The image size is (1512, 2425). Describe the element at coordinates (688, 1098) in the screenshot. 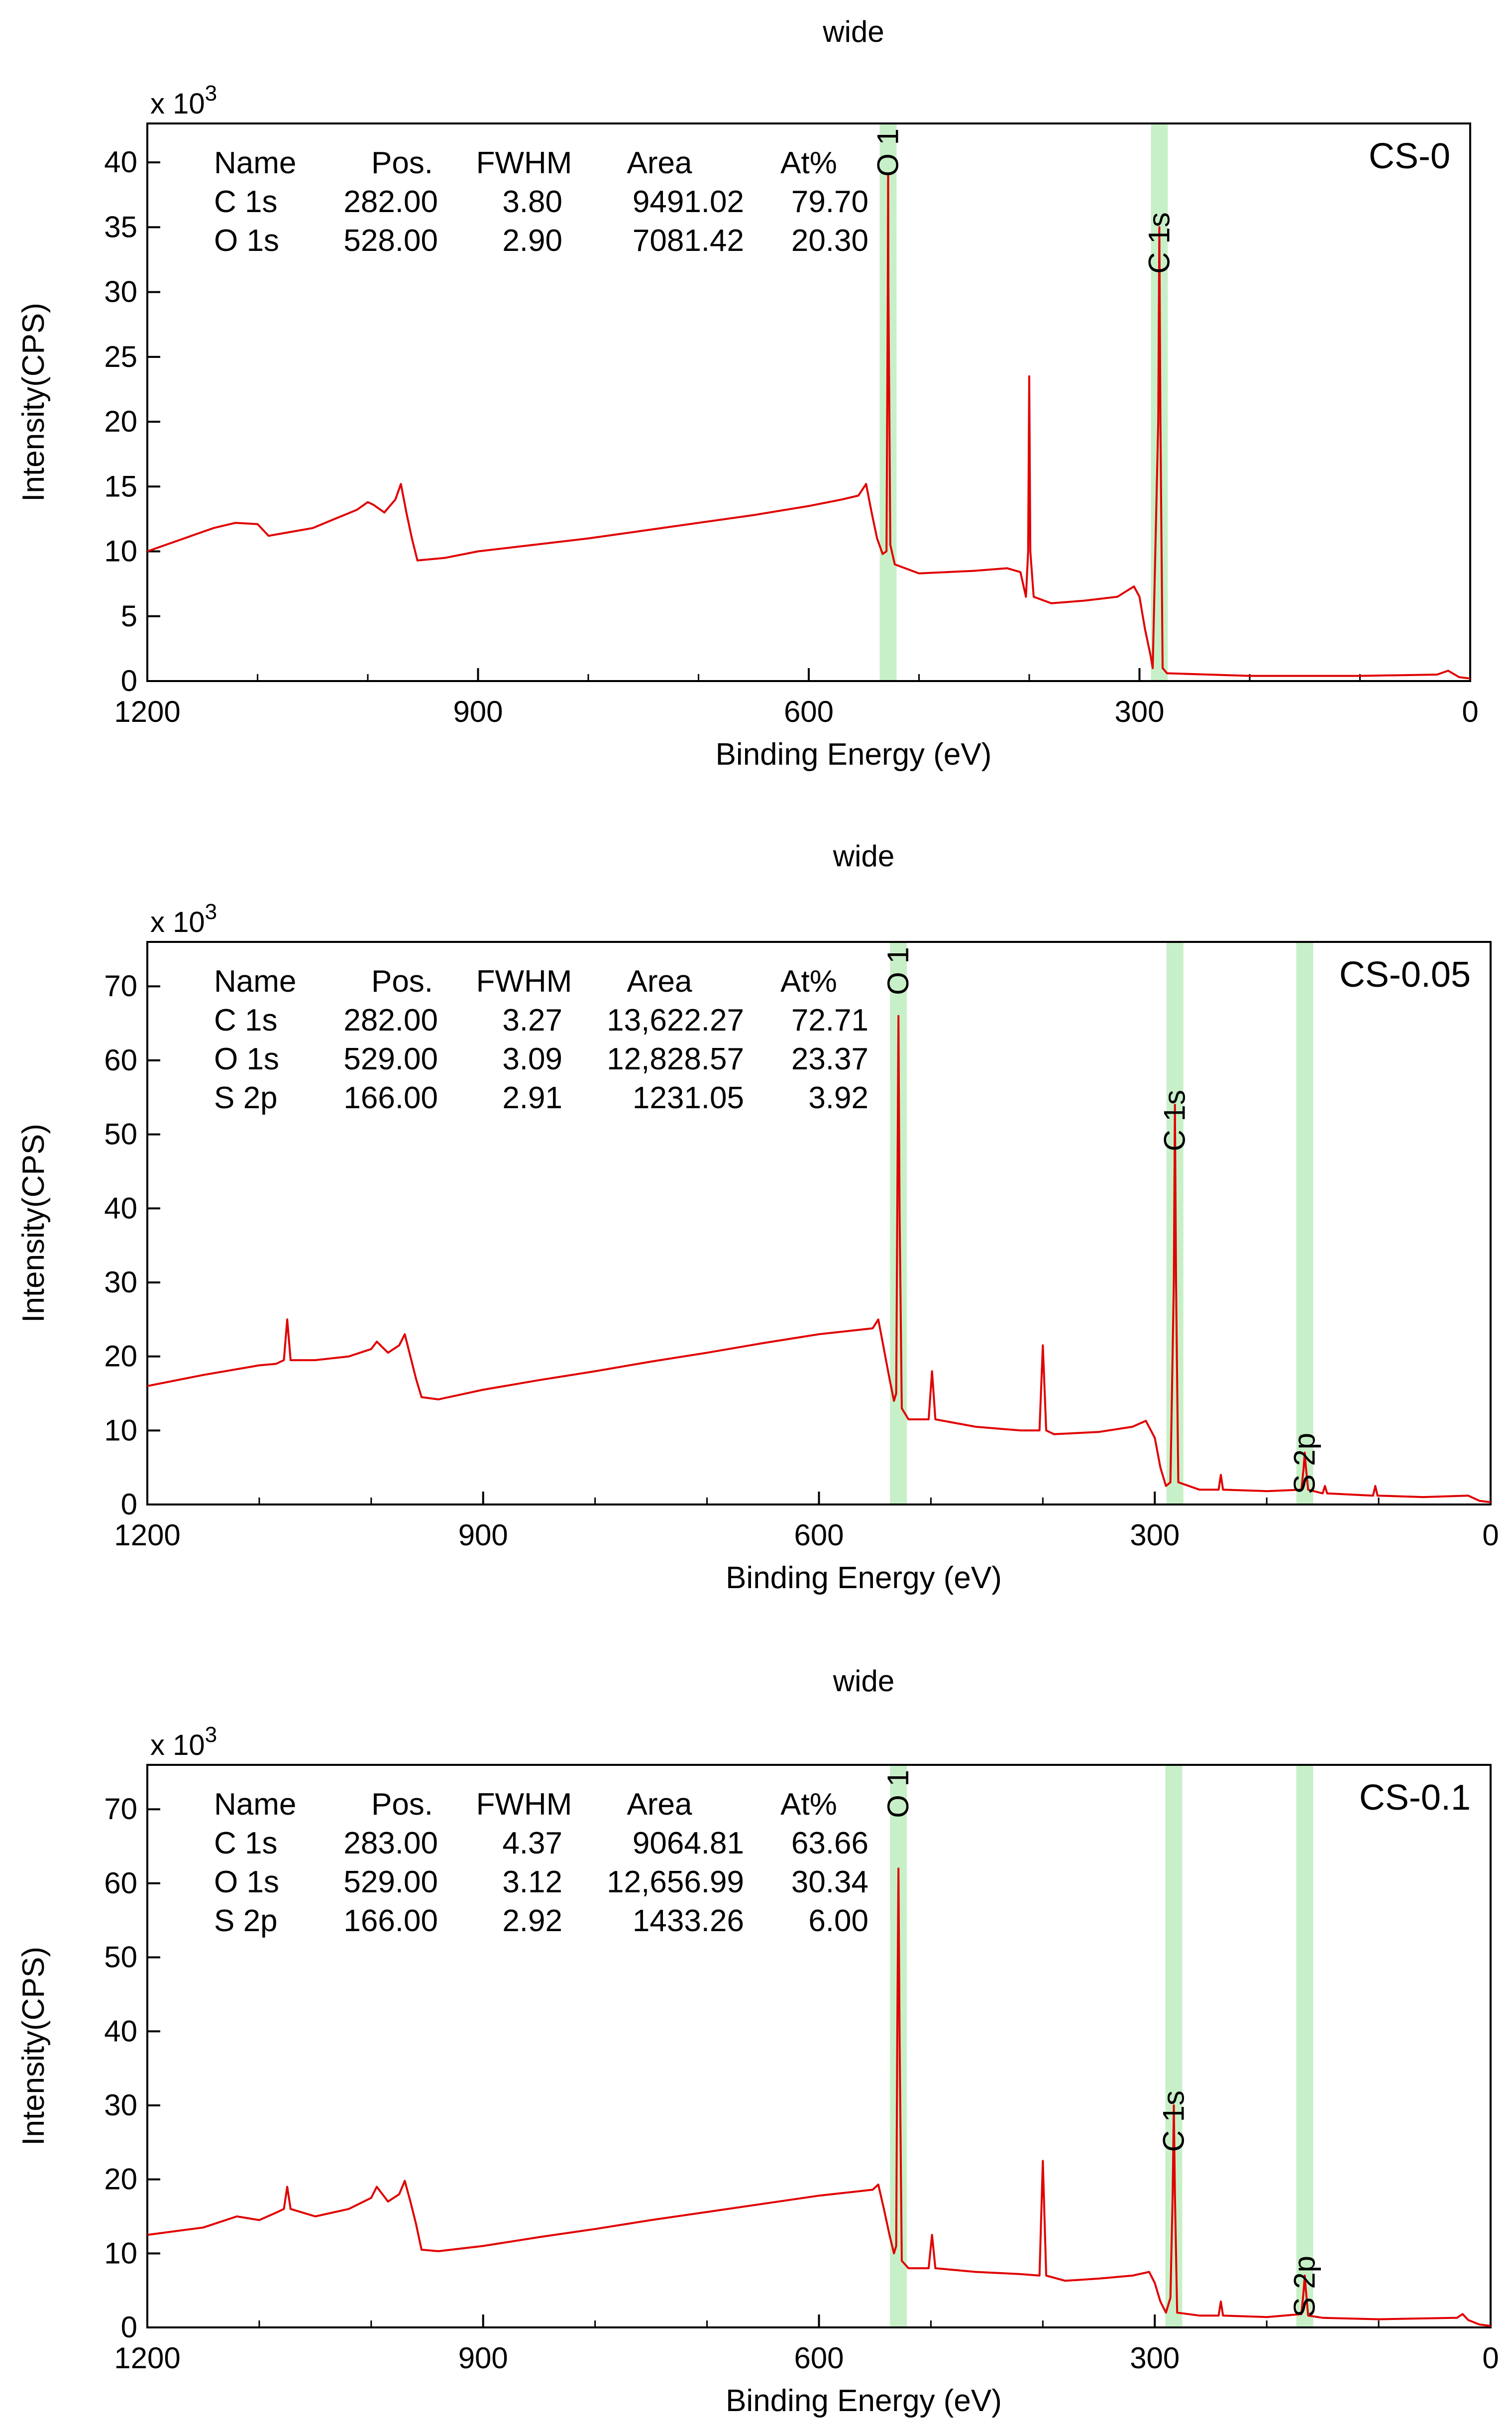

I see `table-cell: 1231.05` at that location.